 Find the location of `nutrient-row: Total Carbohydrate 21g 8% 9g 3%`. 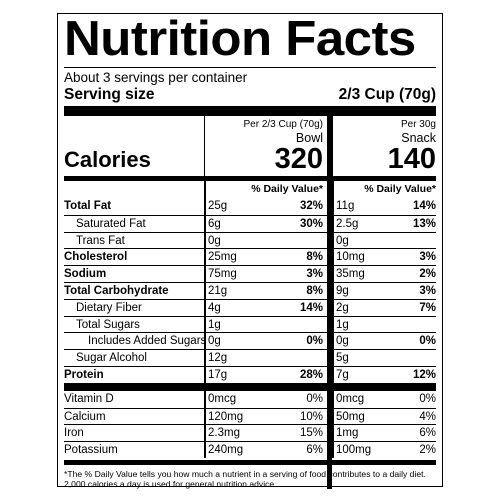

nutrient-row: Total Carbohydrate 21g 8% 9g 3% is located at coordinates (250, 290).